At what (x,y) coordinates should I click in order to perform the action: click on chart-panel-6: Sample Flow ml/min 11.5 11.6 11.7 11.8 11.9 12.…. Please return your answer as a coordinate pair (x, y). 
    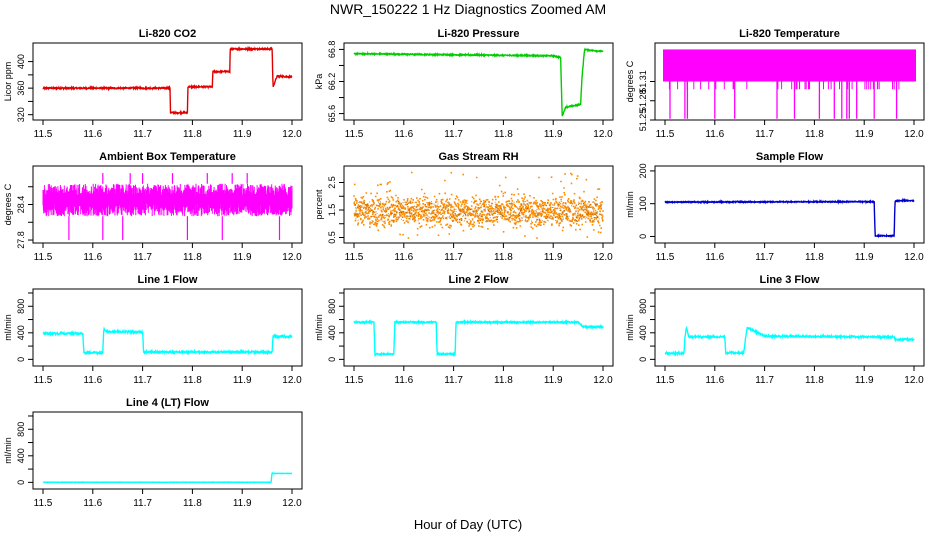
    Looking at the image, I should click on (775, 207).